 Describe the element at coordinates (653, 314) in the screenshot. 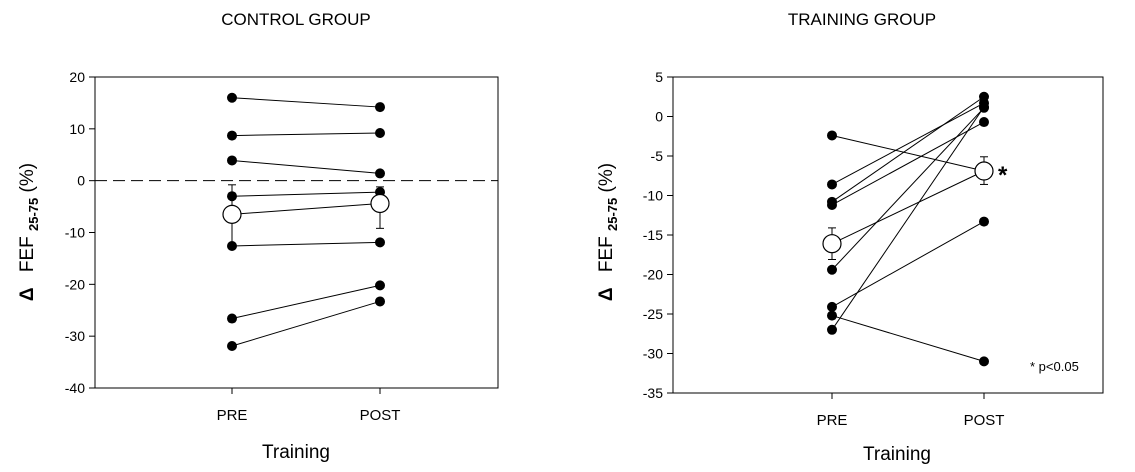

I see `y-tick-label: -25` at that location.